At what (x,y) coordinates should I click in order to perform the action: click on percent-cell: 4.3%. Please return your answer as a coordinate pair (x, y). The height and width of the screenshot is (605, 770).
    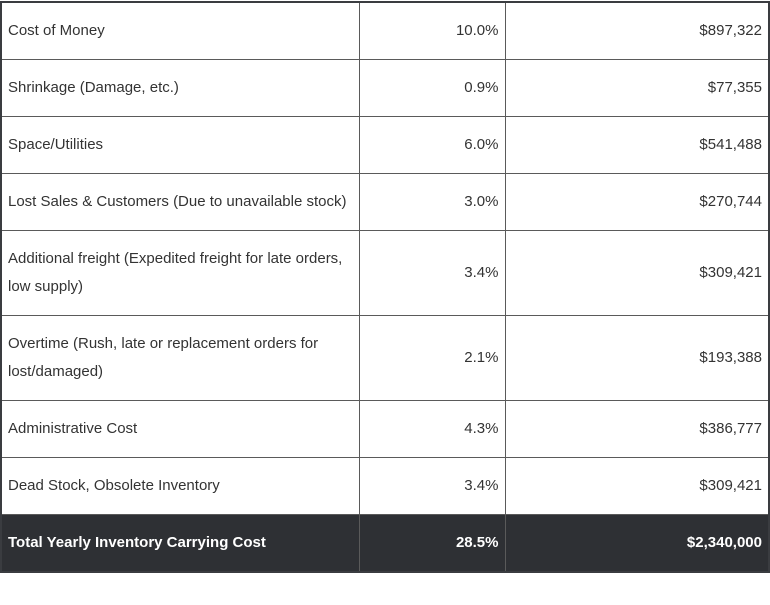
    Looking at the image, I should click on (432, 429).